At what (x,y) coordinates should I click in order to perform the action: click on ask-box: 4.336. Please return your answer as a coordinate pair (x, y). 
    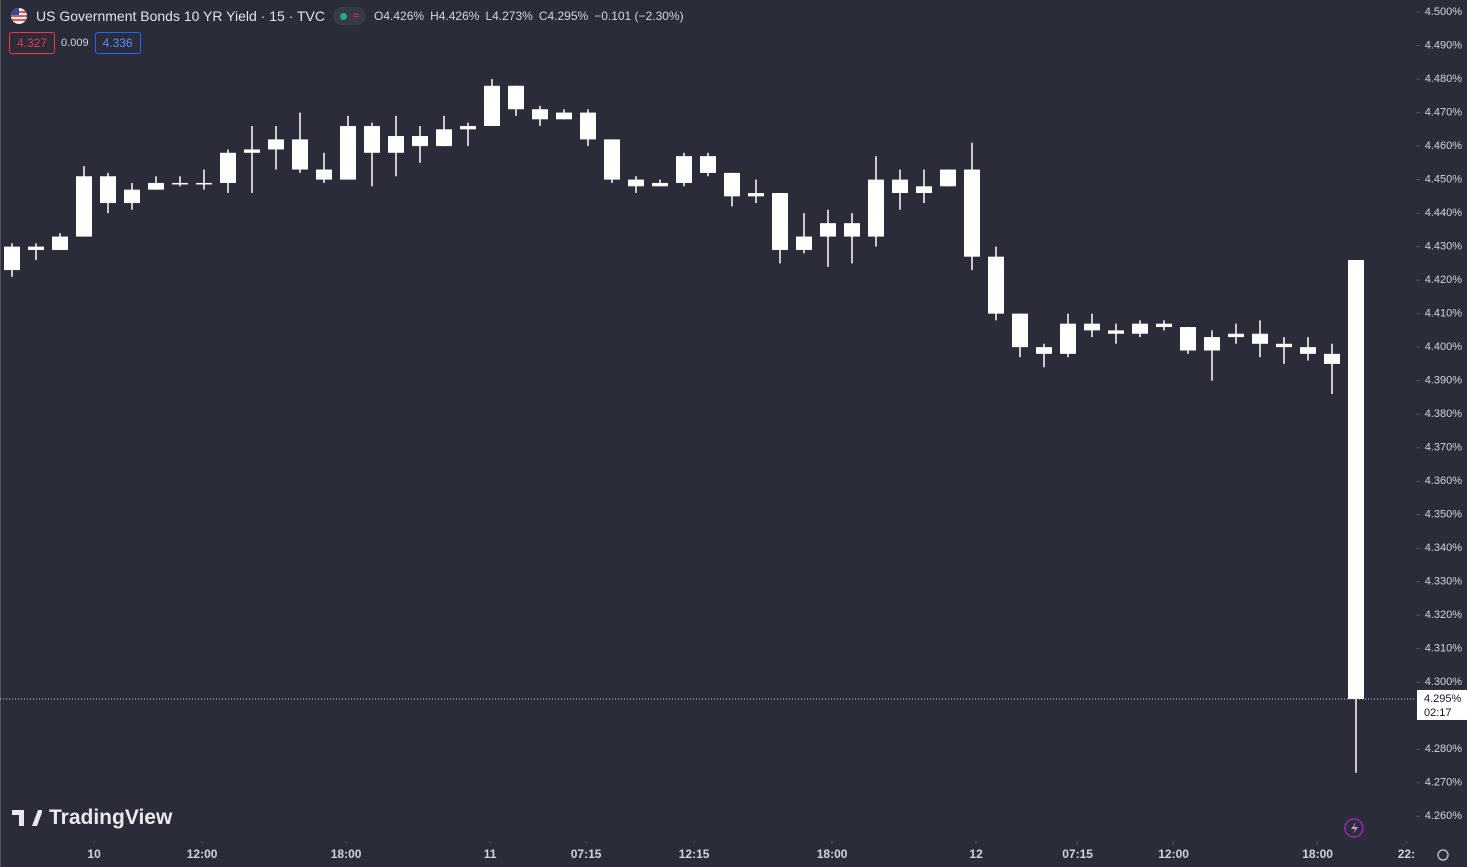
    Looking at the image, I should click on (117, 43).